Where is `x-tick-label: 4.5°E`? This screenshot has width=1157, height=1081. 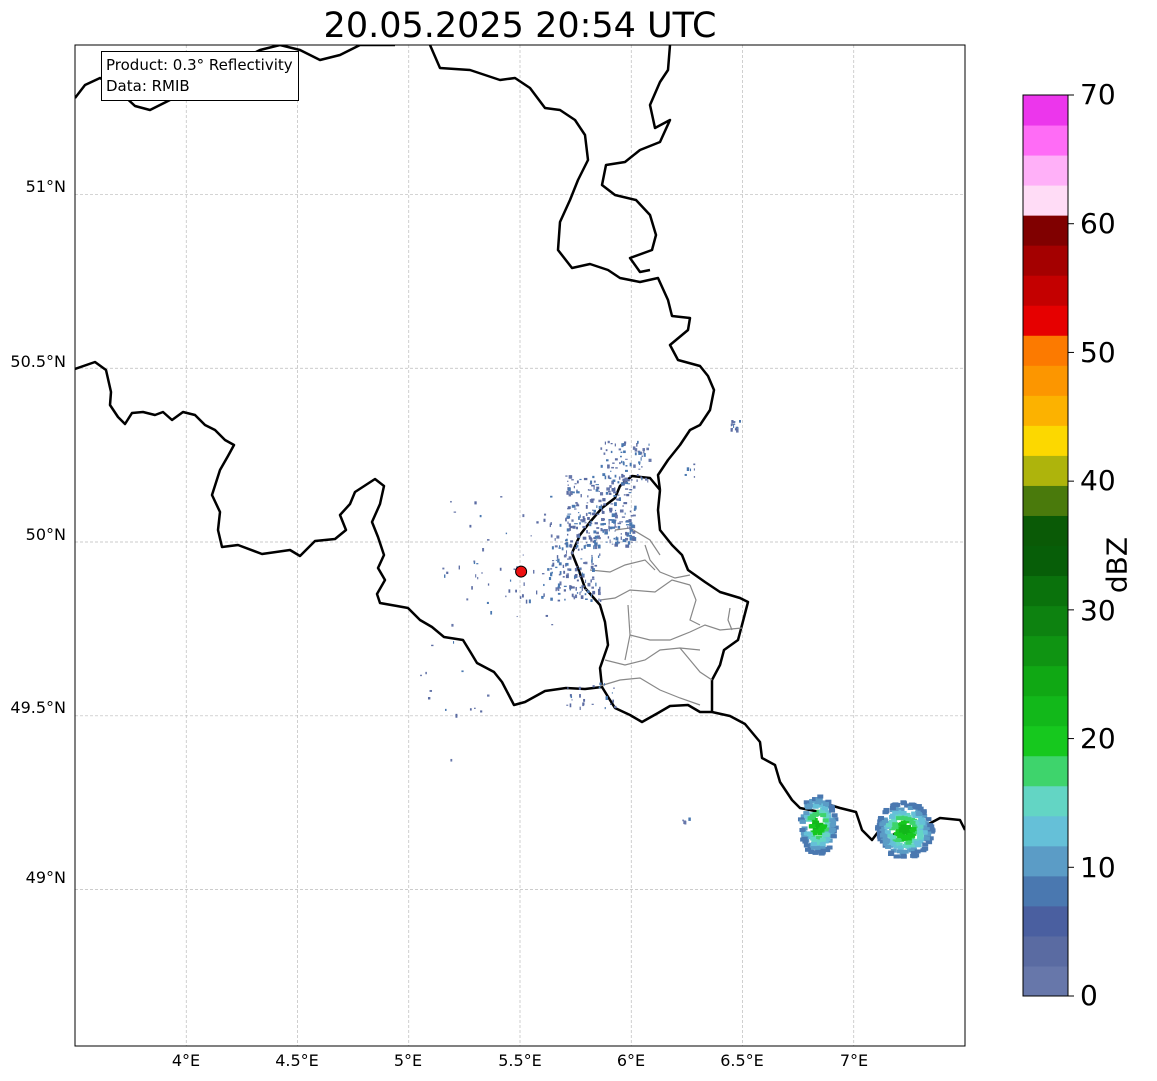
x-tick-label: 4.5°E is located at coordinates (297, 1060).